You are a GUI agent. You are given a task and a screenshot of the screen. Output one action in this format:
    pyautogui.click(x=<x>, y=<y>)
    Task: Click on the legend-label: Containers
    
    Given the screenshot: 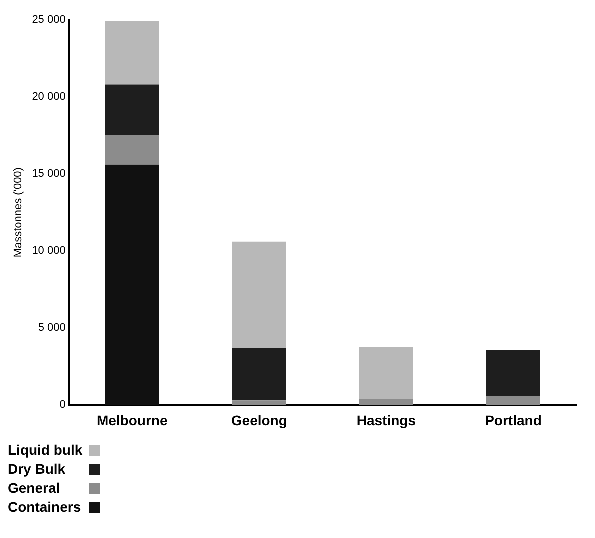 What is the action you would take?
    pyautogui.click(x=45, y=507)
    